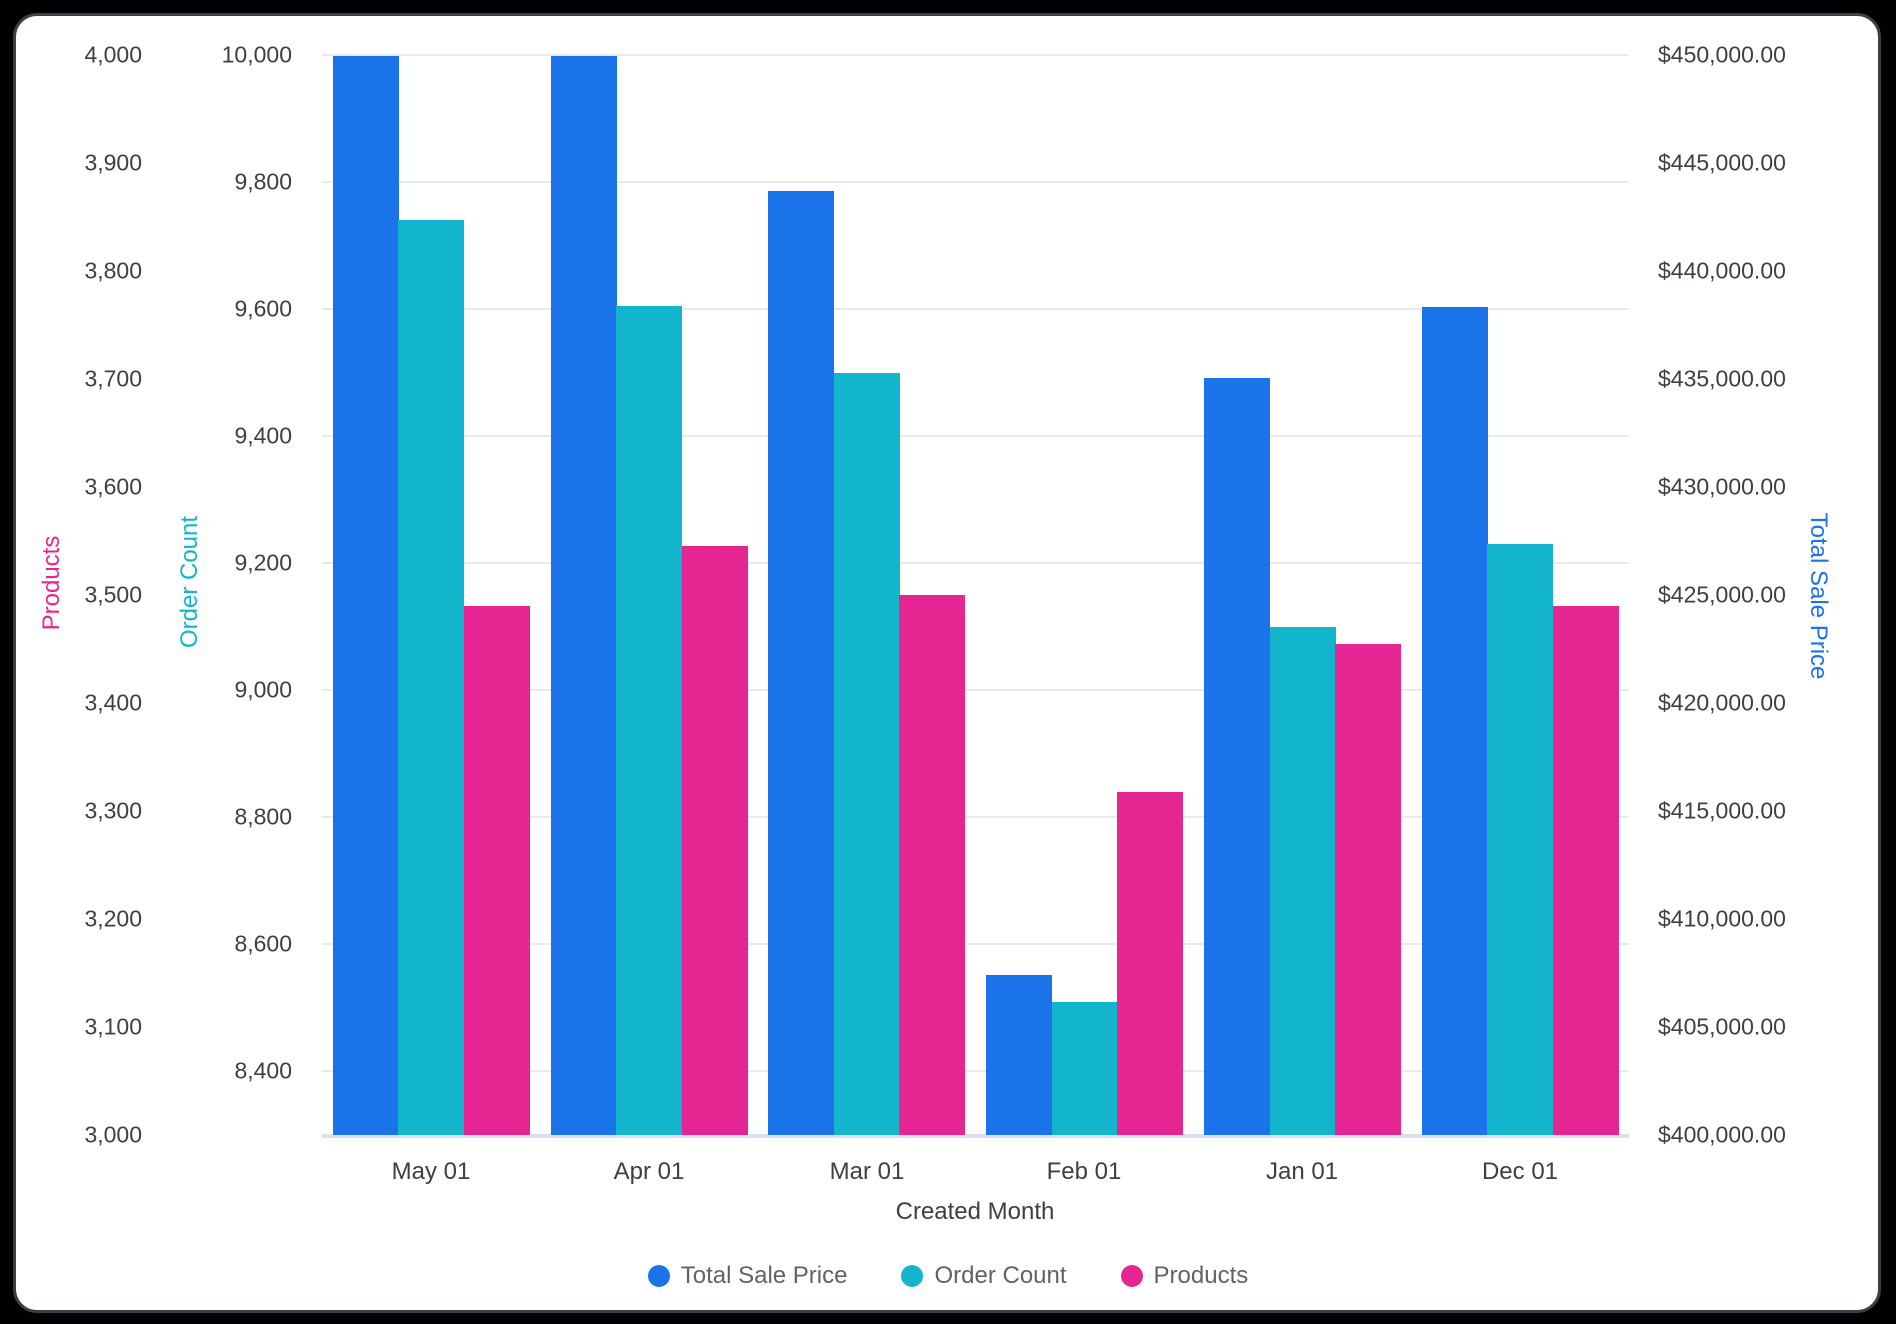  Describe the element at coordinates (263, 816) in the screenshot. I see `order-count-axis-tick: 8,800` at that location.